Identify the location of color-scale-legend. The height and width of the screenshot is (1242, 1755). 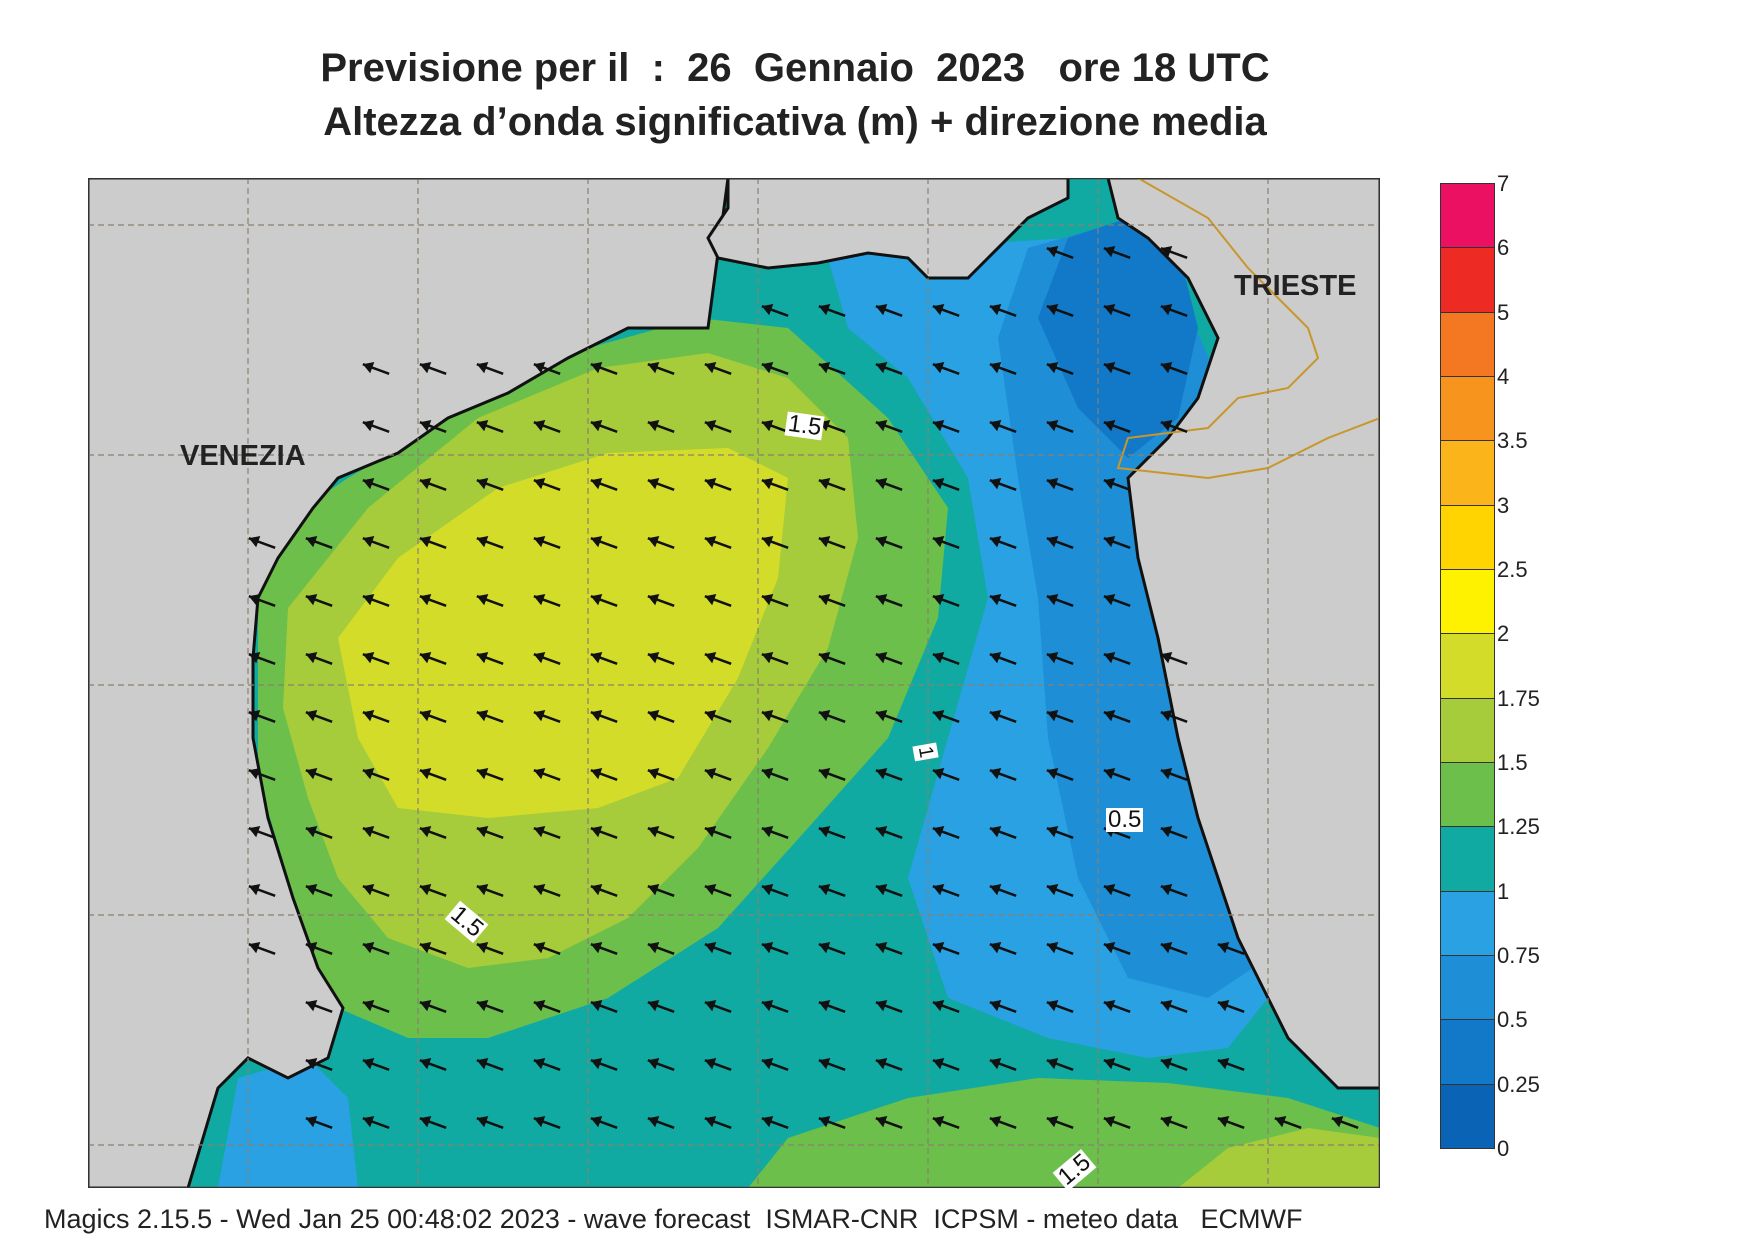
(1470, 666).